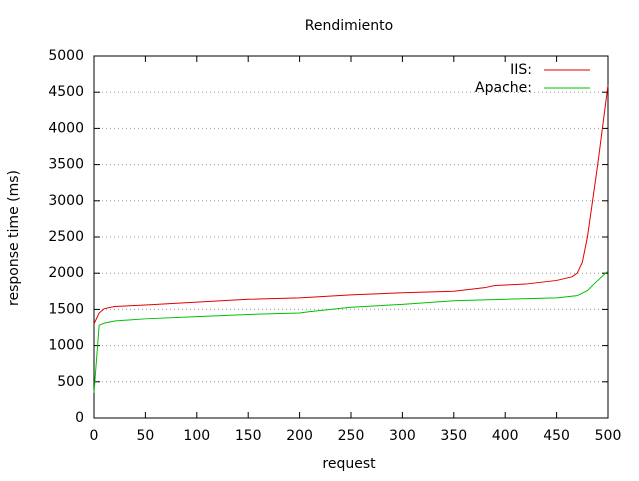  Describe the element at coordinates (503, 88) in the screenshot. I see `legend-label: Apache:` at that location.